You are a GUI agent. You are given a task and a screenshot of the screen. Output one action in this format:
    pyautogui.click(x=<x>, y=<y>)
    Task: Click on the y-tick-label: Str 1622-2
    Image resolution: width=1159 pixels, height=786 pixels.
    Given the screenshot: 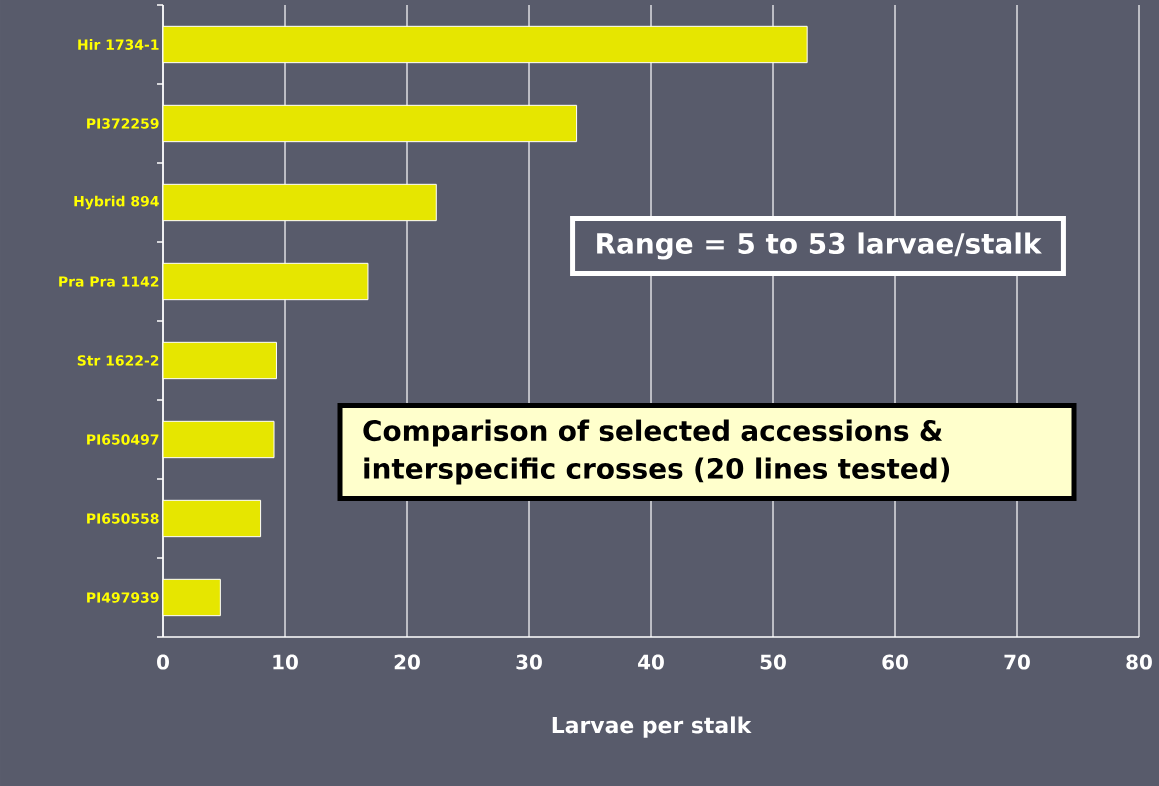 What is the action you would take?
    pyautogui.click(x=118, y=360)
    